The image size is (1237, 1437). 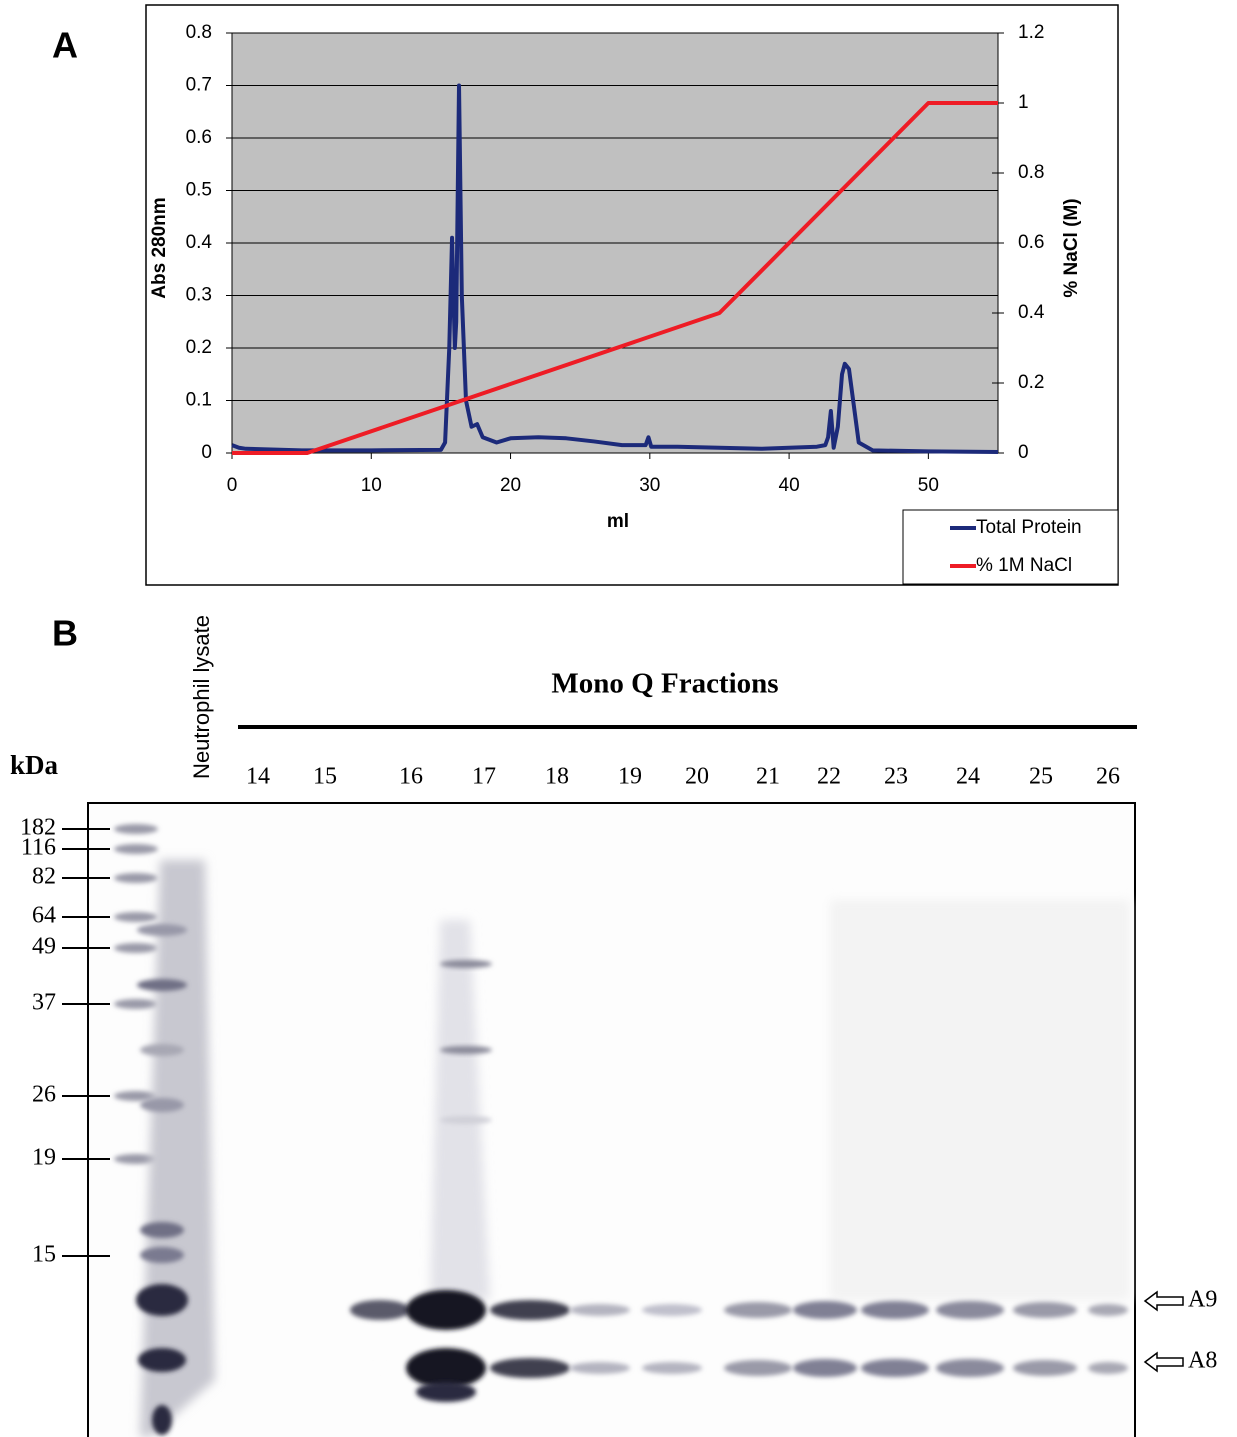 What do you see at coordinates (789, 485) in the screenshot?
I see `x-tick-label: 40` at bounding box center [789, 485].